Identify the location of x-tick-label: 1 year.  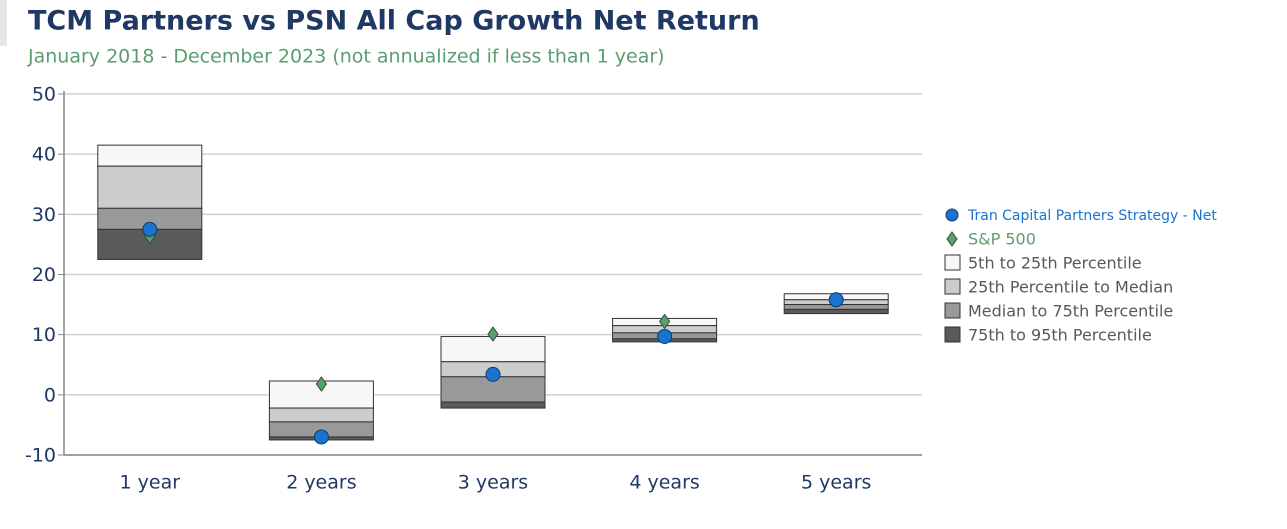
(150, 483).